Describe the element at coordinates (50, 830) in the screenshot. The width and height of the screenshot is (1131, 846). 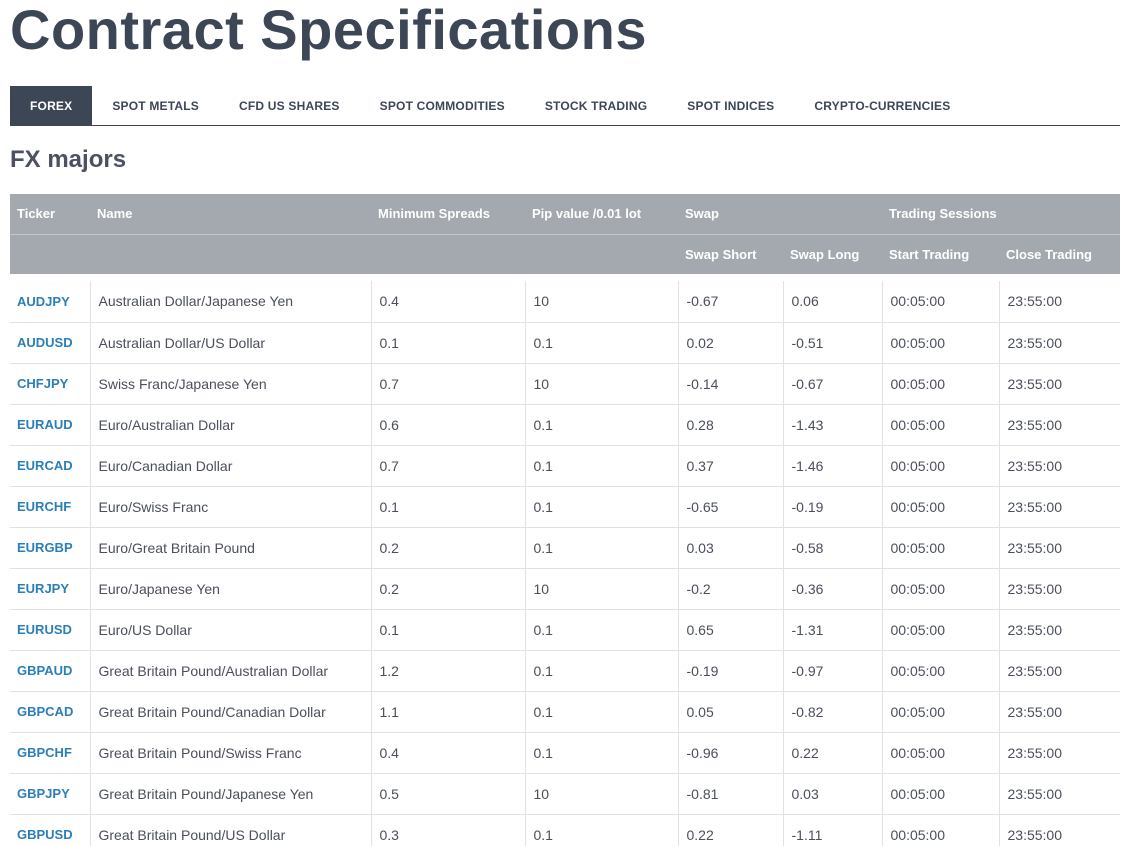
I see `ticker-link: GBPUSD` at that location.